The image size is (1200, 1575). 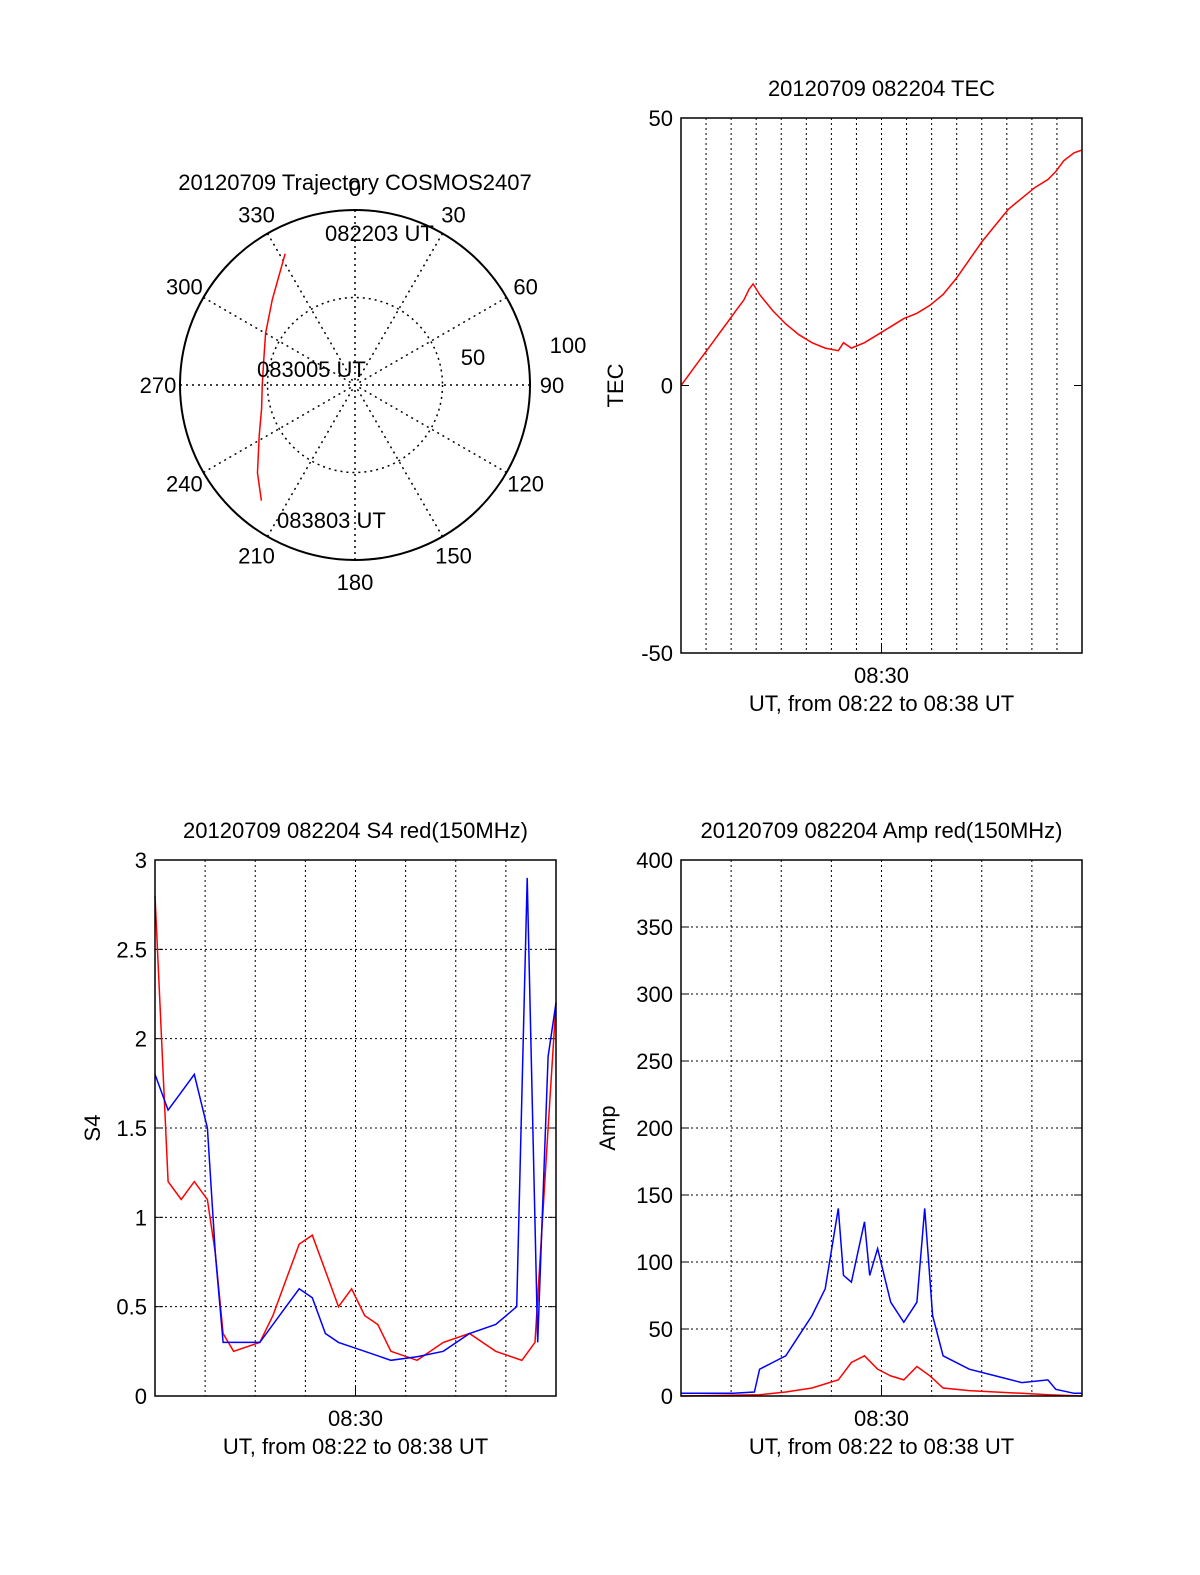 What do you see at coordinates (654, 860) in the screenshot?
I see `y-tick-label: 400` at bounding box center [654, 860].